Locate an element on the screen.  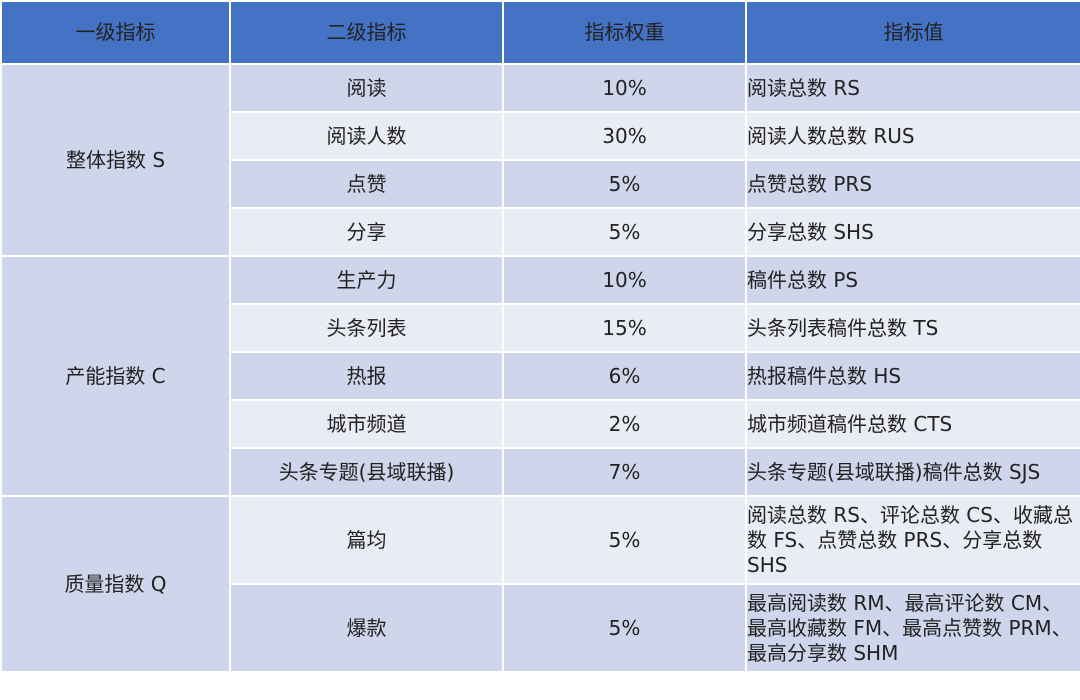
weight-cell: 7% is located at coordinates (624, 472).